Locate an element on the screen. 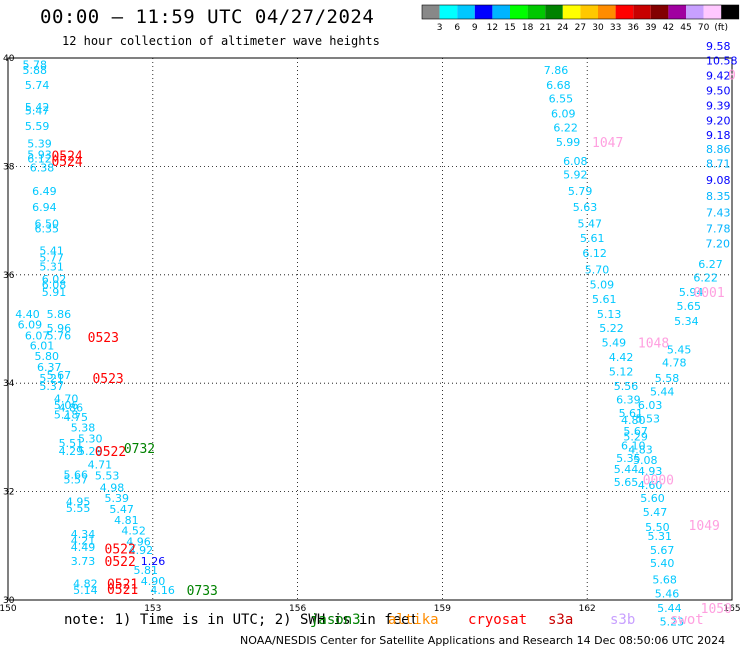 This screenshot has width=740, height=650. wave-height-point: 5.59 is located at coordinates (37, 126).